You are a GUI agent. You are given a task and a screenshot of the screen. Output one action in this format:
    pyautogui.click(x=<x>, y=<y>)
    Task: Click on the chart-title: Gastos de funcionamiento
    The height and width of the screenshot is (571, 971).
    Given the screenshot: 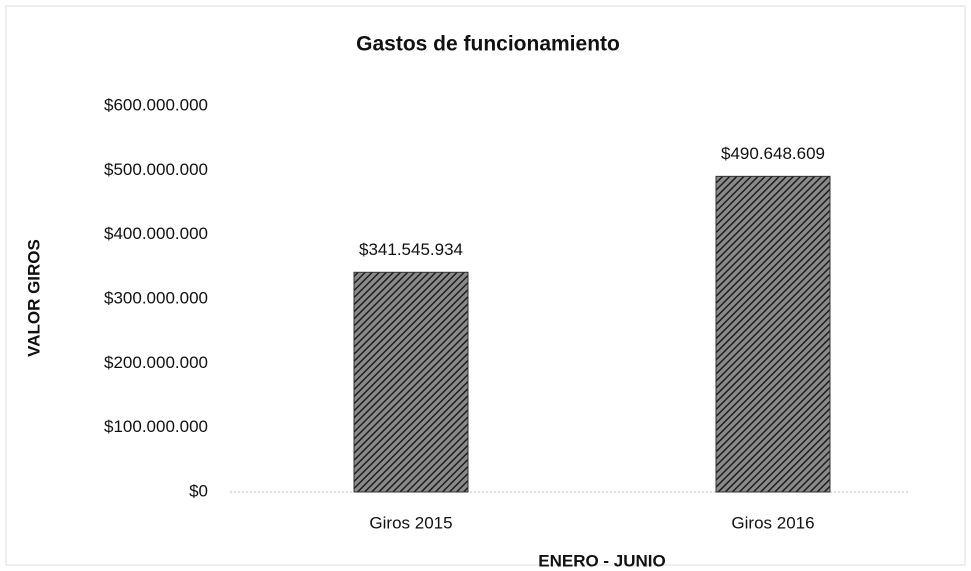 What is the action you would take?
    pyautogui.click(x=488, y=44)
    